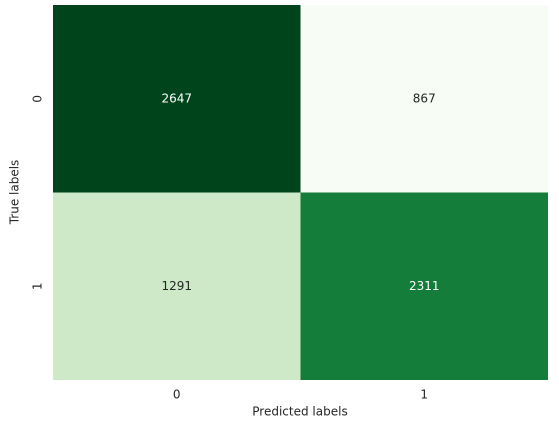 Image resolution: width=559 pixels, height=432 pixels. Describe the element at coordinates (38, 286) in the screenshot. I see `y-tick-label: 1` at that location.